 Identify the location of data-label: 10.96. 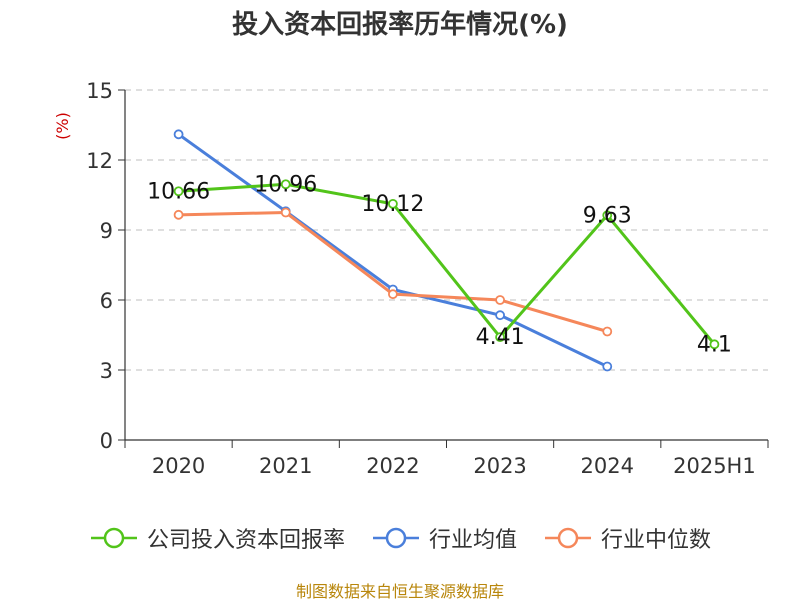
(285, 184).